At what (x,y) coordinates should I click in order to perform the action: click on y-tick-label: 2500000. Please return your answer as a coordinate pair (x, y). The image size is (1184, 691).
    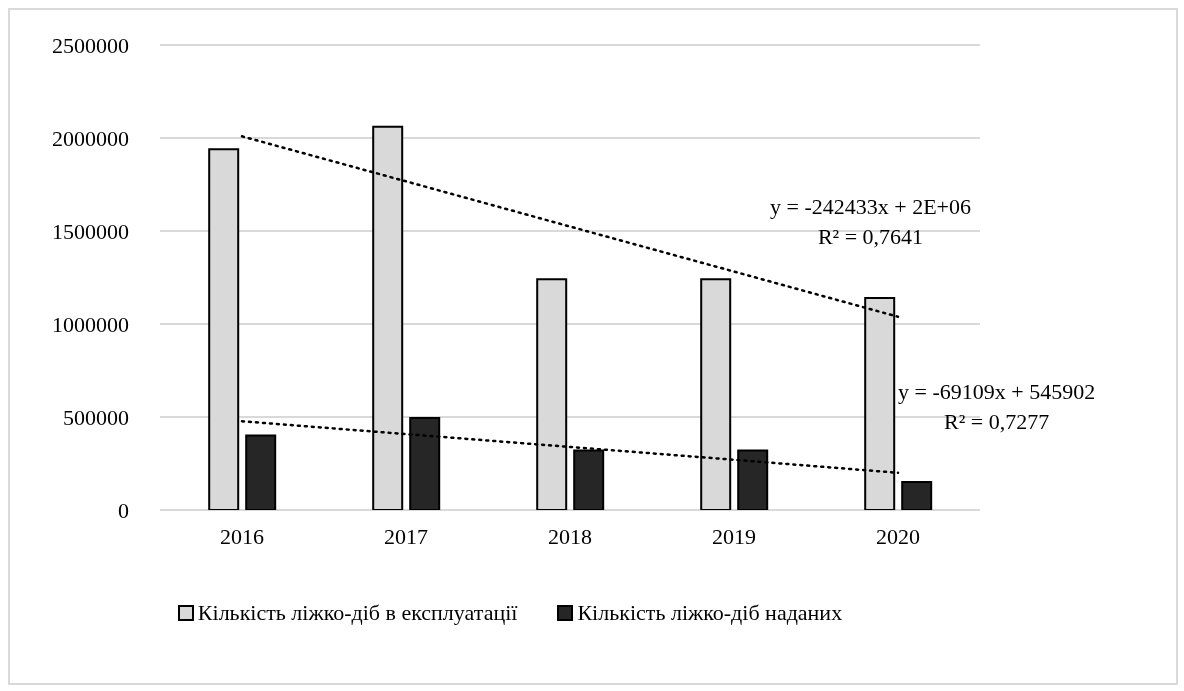
    Looking at the image, I should click on (90, 45).